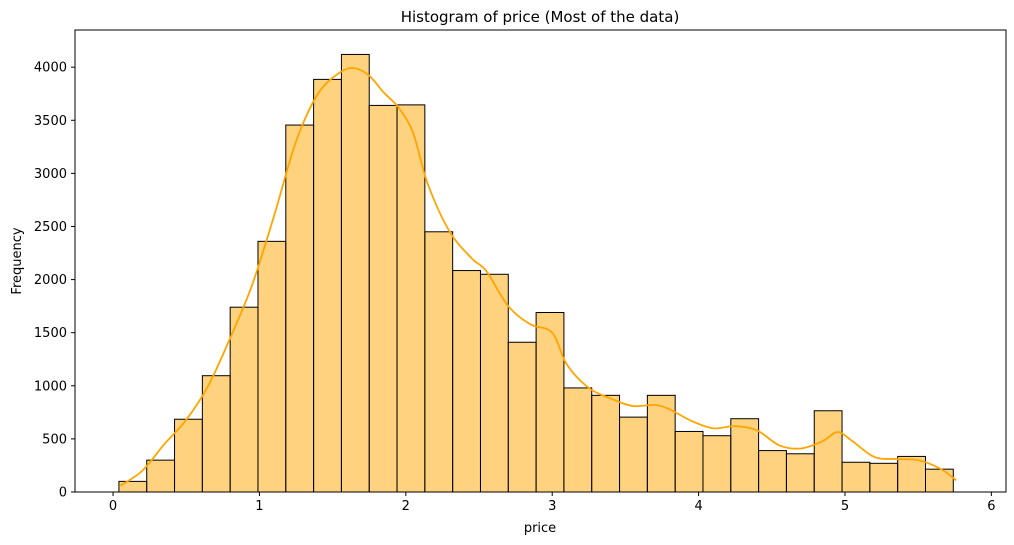 The image size is (1014, 545). Describe the element at coordinates (259, 506) in the screenshot. I see `x-tick-label: 1` at that location.